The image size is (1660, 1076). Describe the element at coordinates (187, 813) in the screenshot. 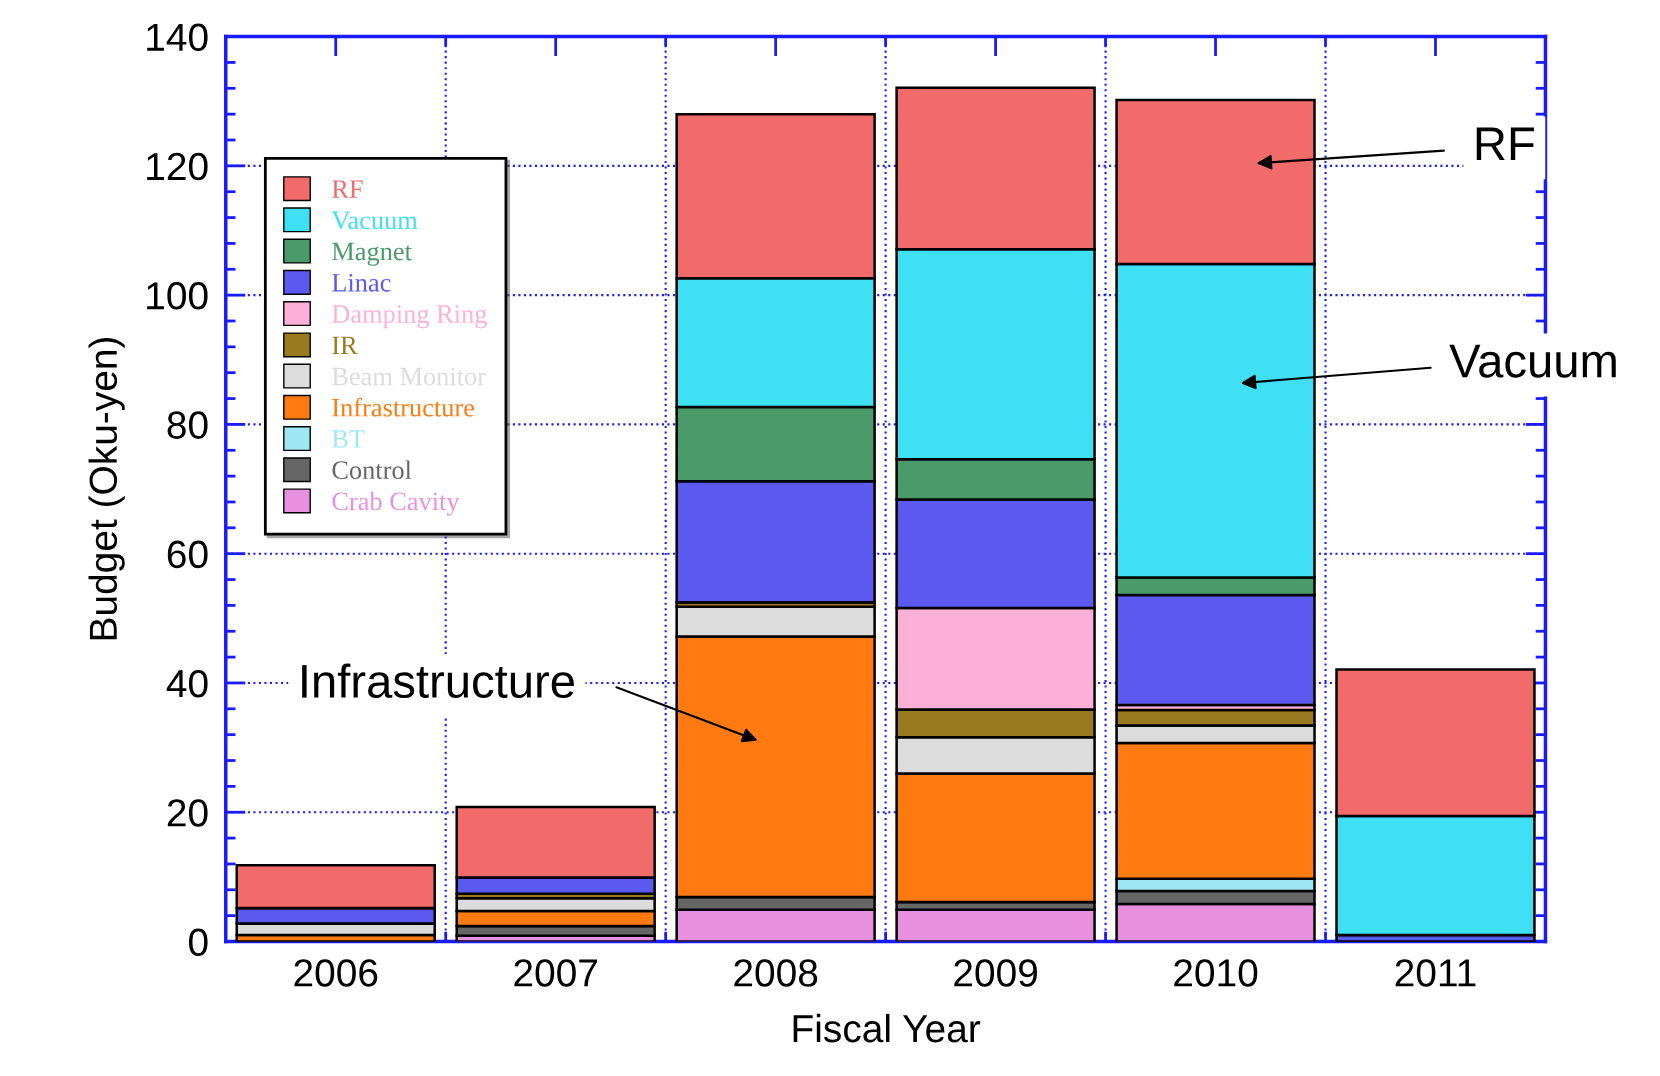

I see `y-tick-label: 20` at that location.